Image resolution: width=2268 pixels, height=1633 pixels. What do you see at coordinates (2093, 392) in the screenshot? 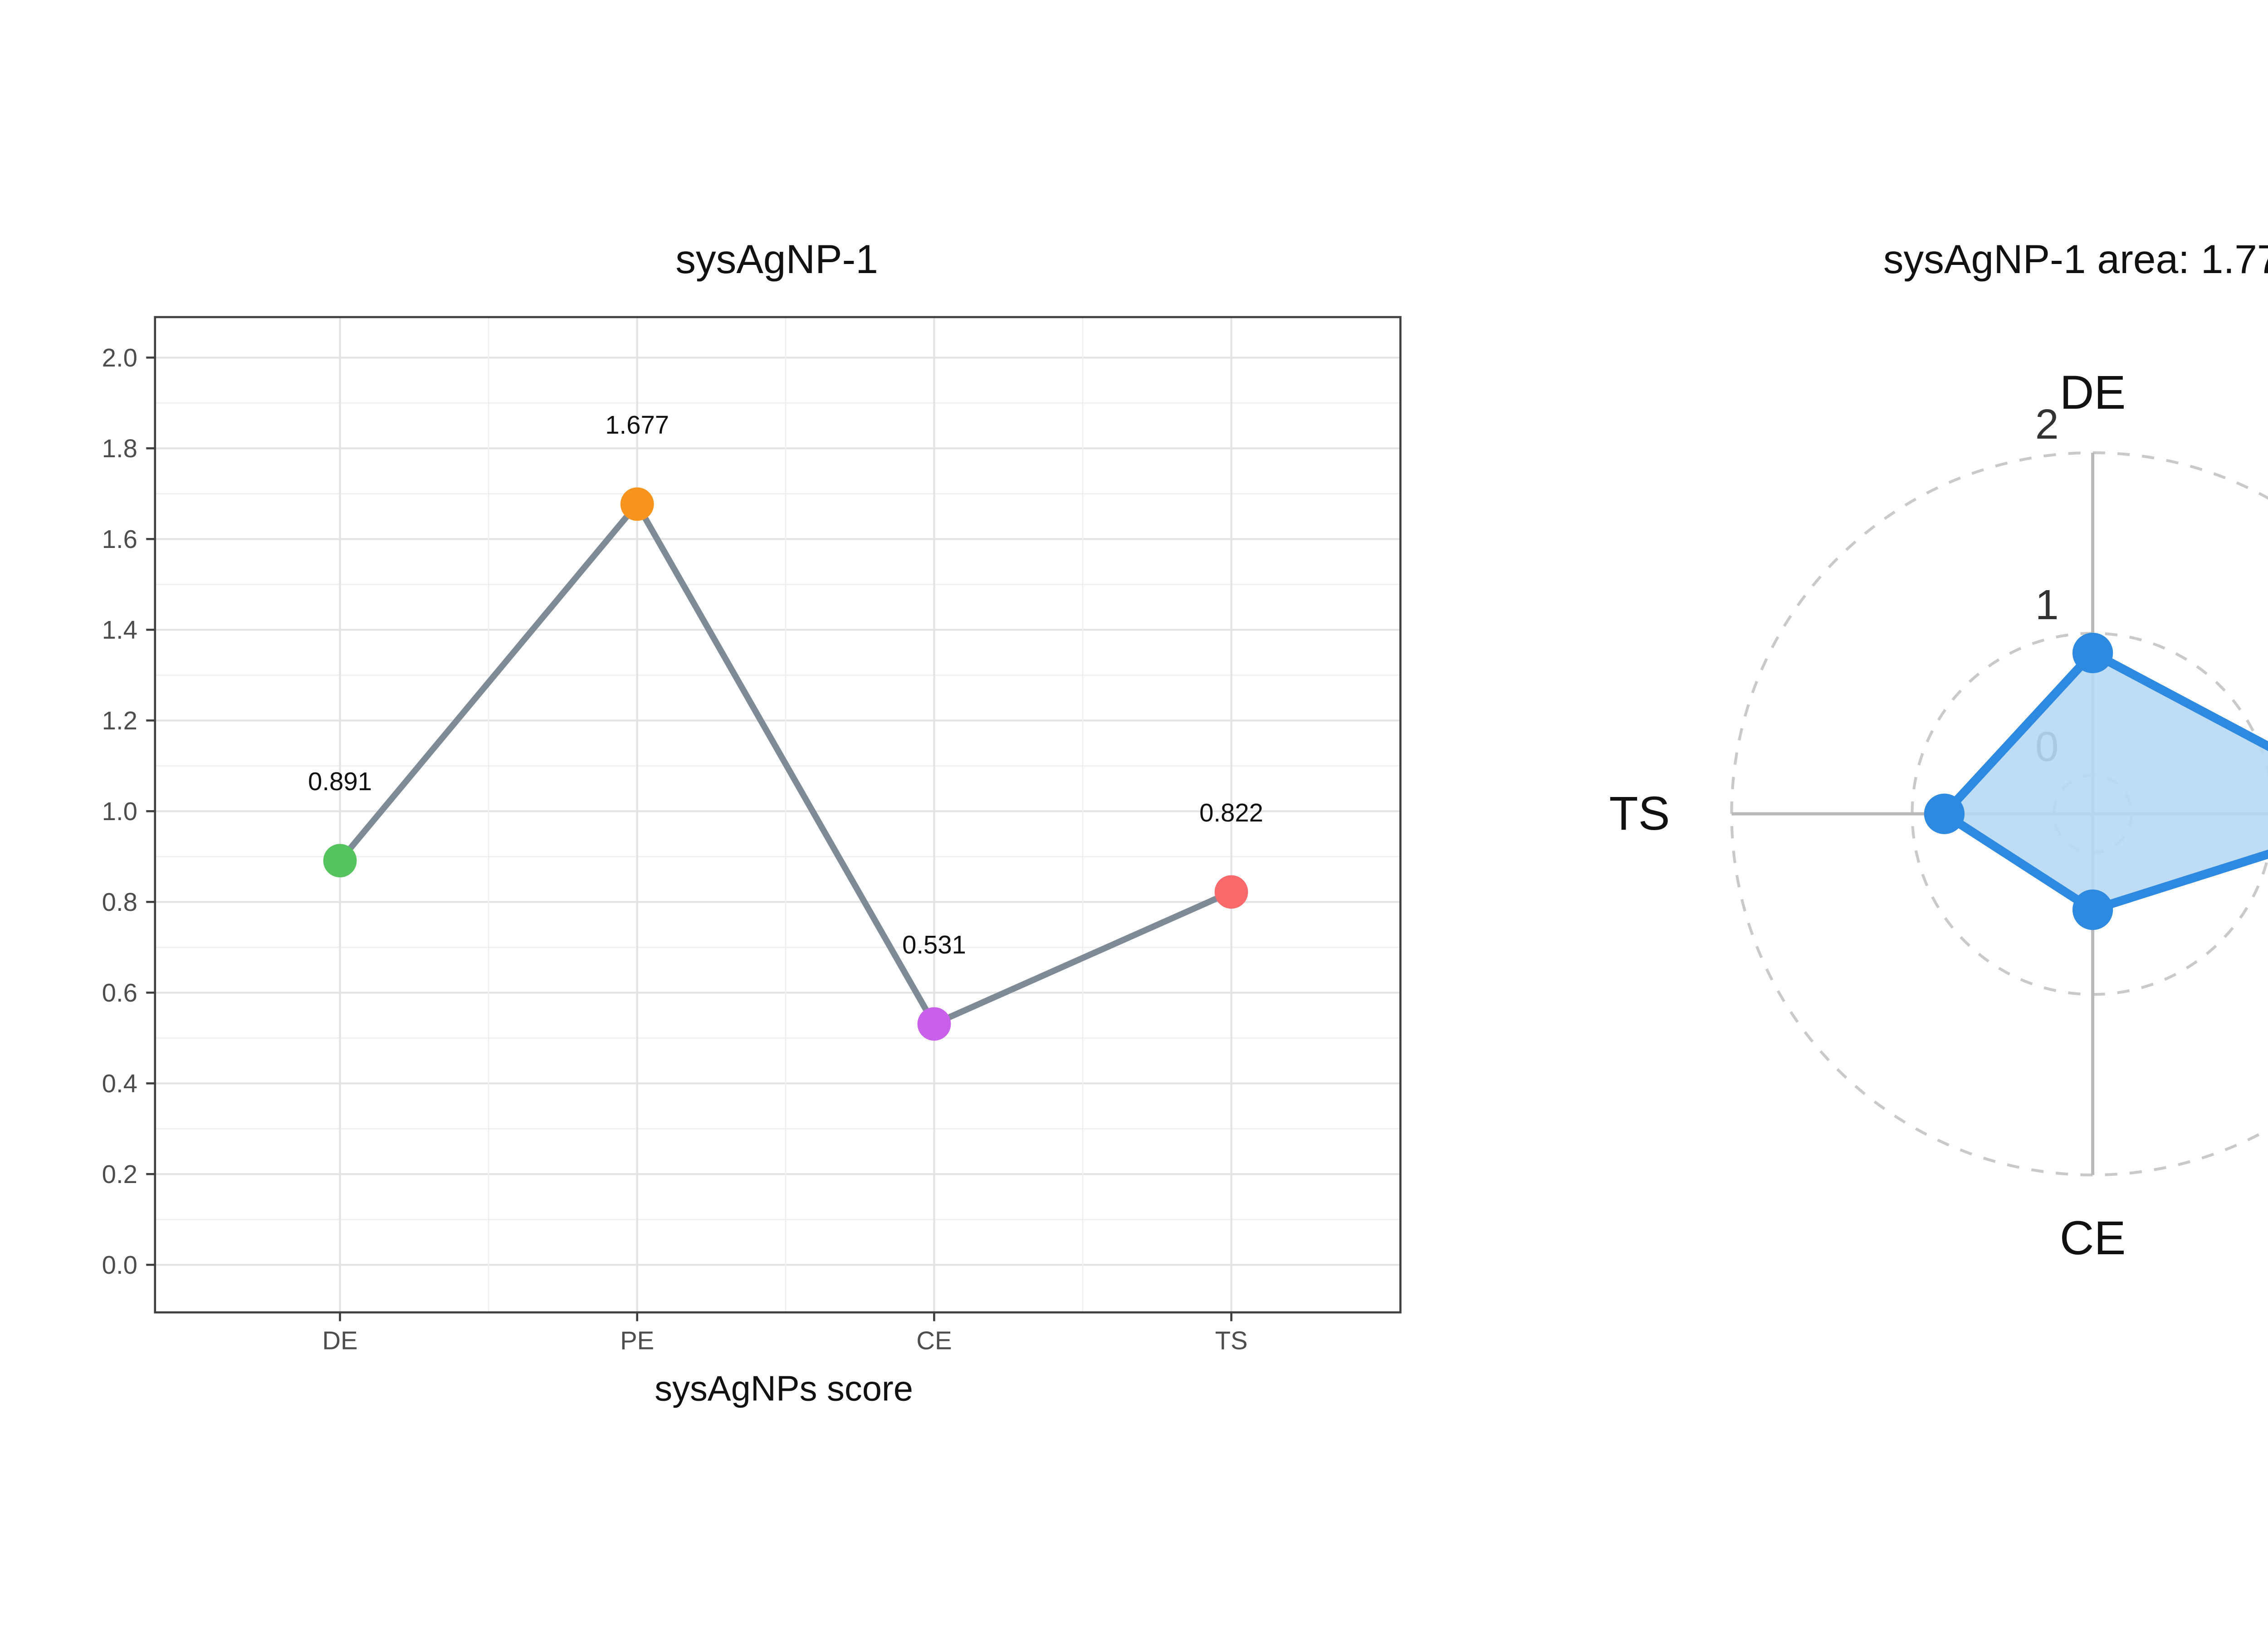
I see `radar-axis-label-DE: DE` at bounding box center [2093, 392].